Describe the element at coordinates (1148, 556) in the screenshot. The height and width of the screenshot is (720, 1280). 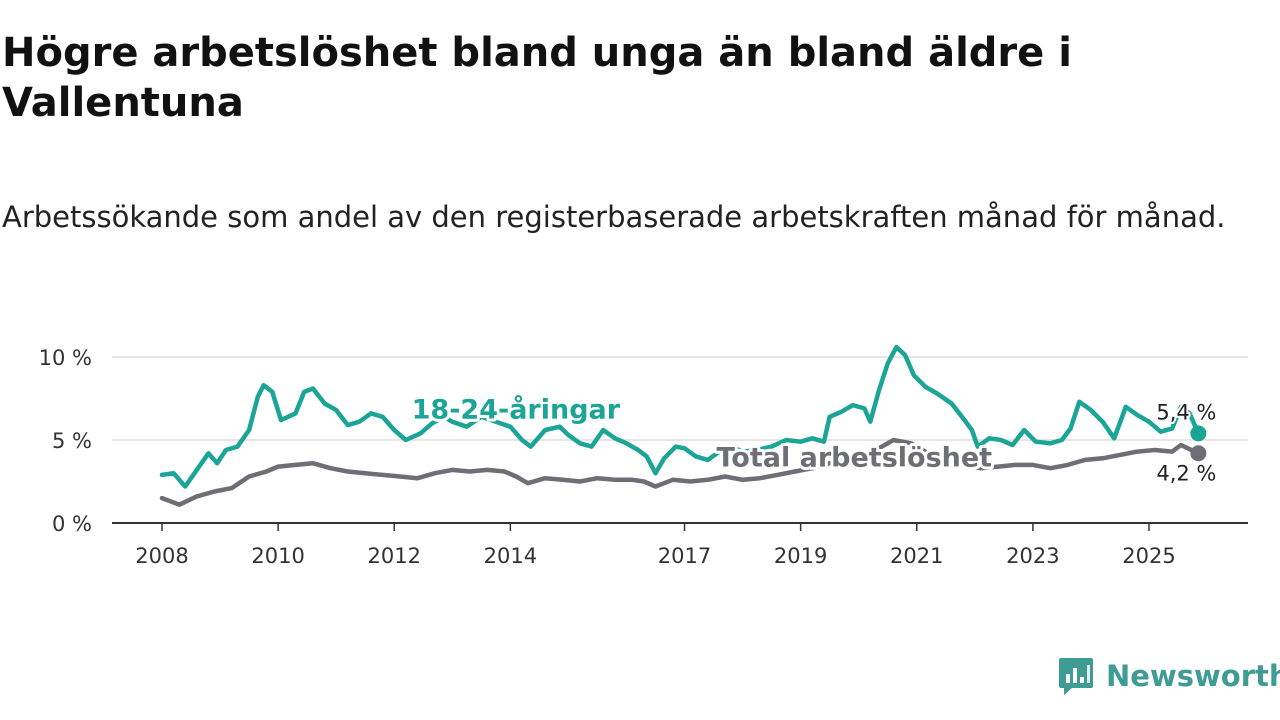
I see `x-tick-label: 2025` at that location.